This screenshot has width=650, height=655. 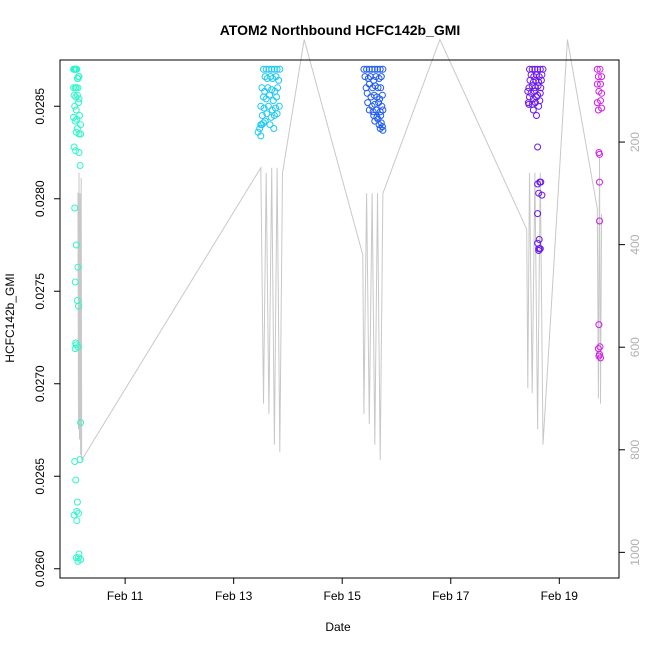 I want to click on y-tick-label: 0.0260, so click(x=40, y=568).